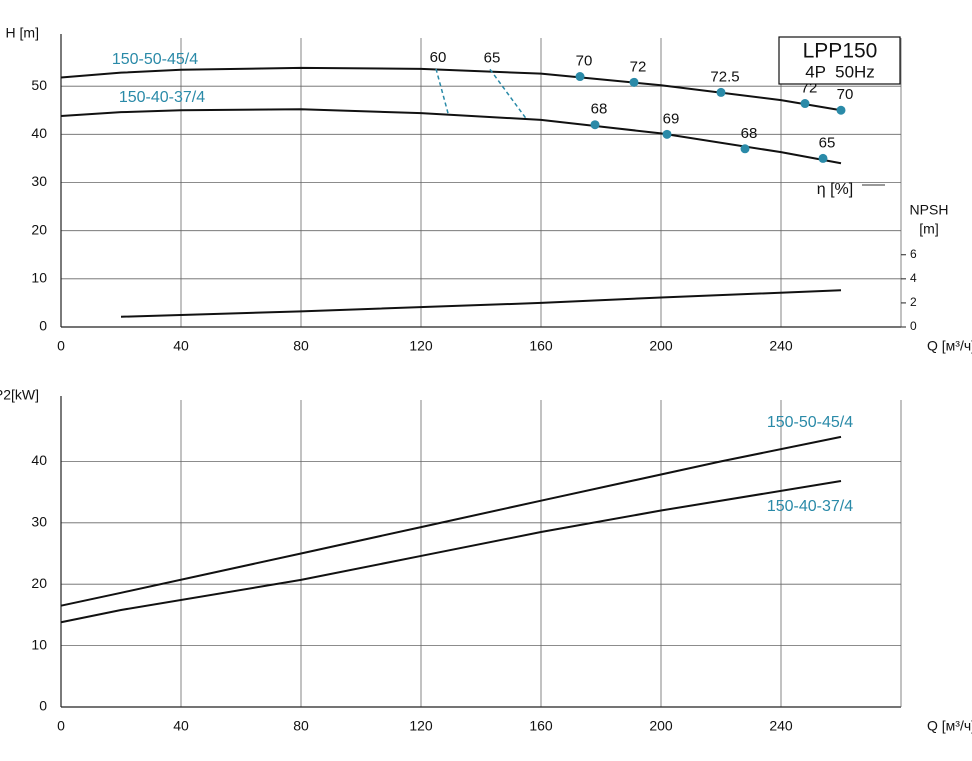 The image size is (972, 761). Describe the element at coordinates (913, 326) in the screenshot. I see `y2-tick-label: 0` at that location.